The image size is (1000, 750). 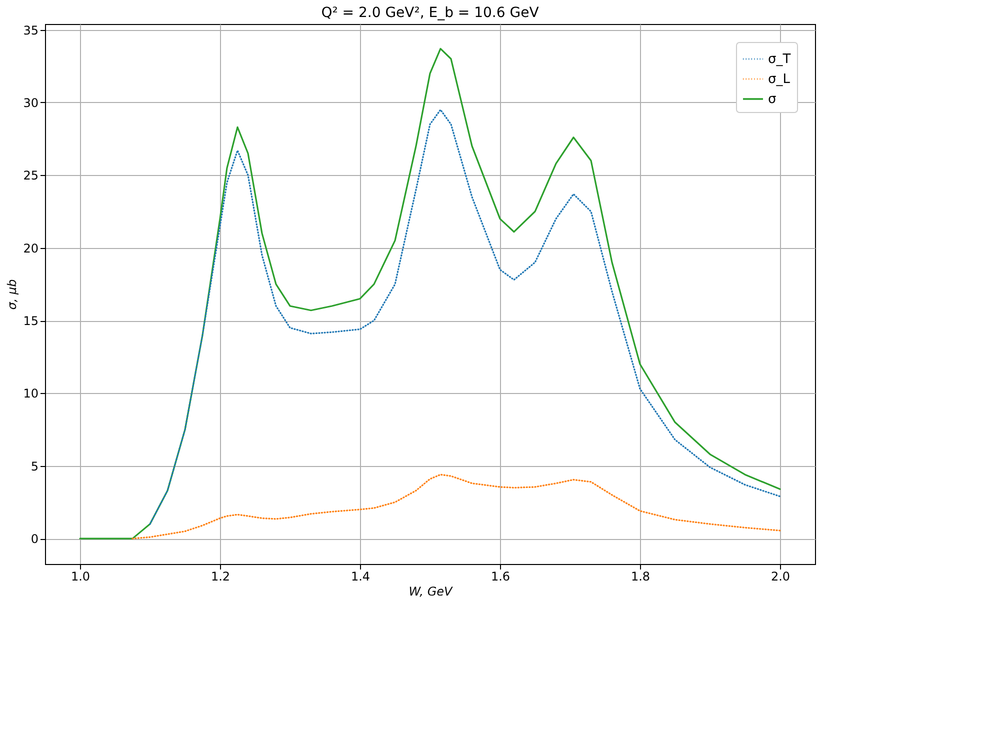 I want to click on y-tick-label: 25, so click(x=30, y=175).